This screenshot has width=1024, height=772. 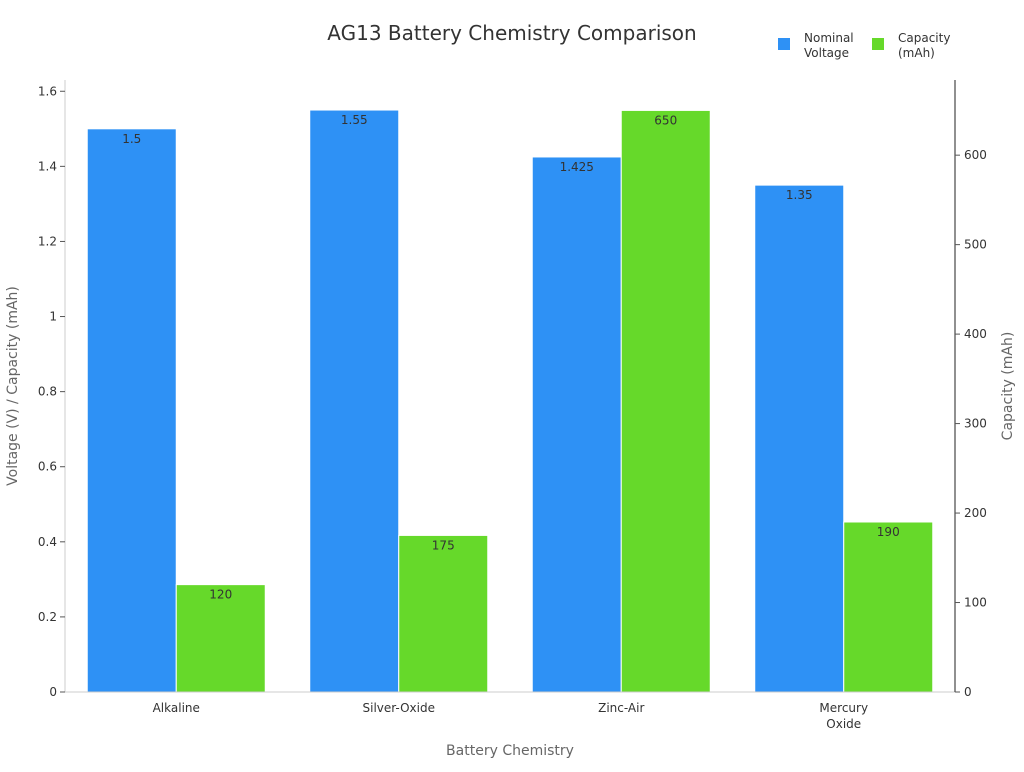 What do you see at coordinates (968, 692) in the screenshot?
I see `y2-tick-label-0: 0` at bounding box center [968, 692].